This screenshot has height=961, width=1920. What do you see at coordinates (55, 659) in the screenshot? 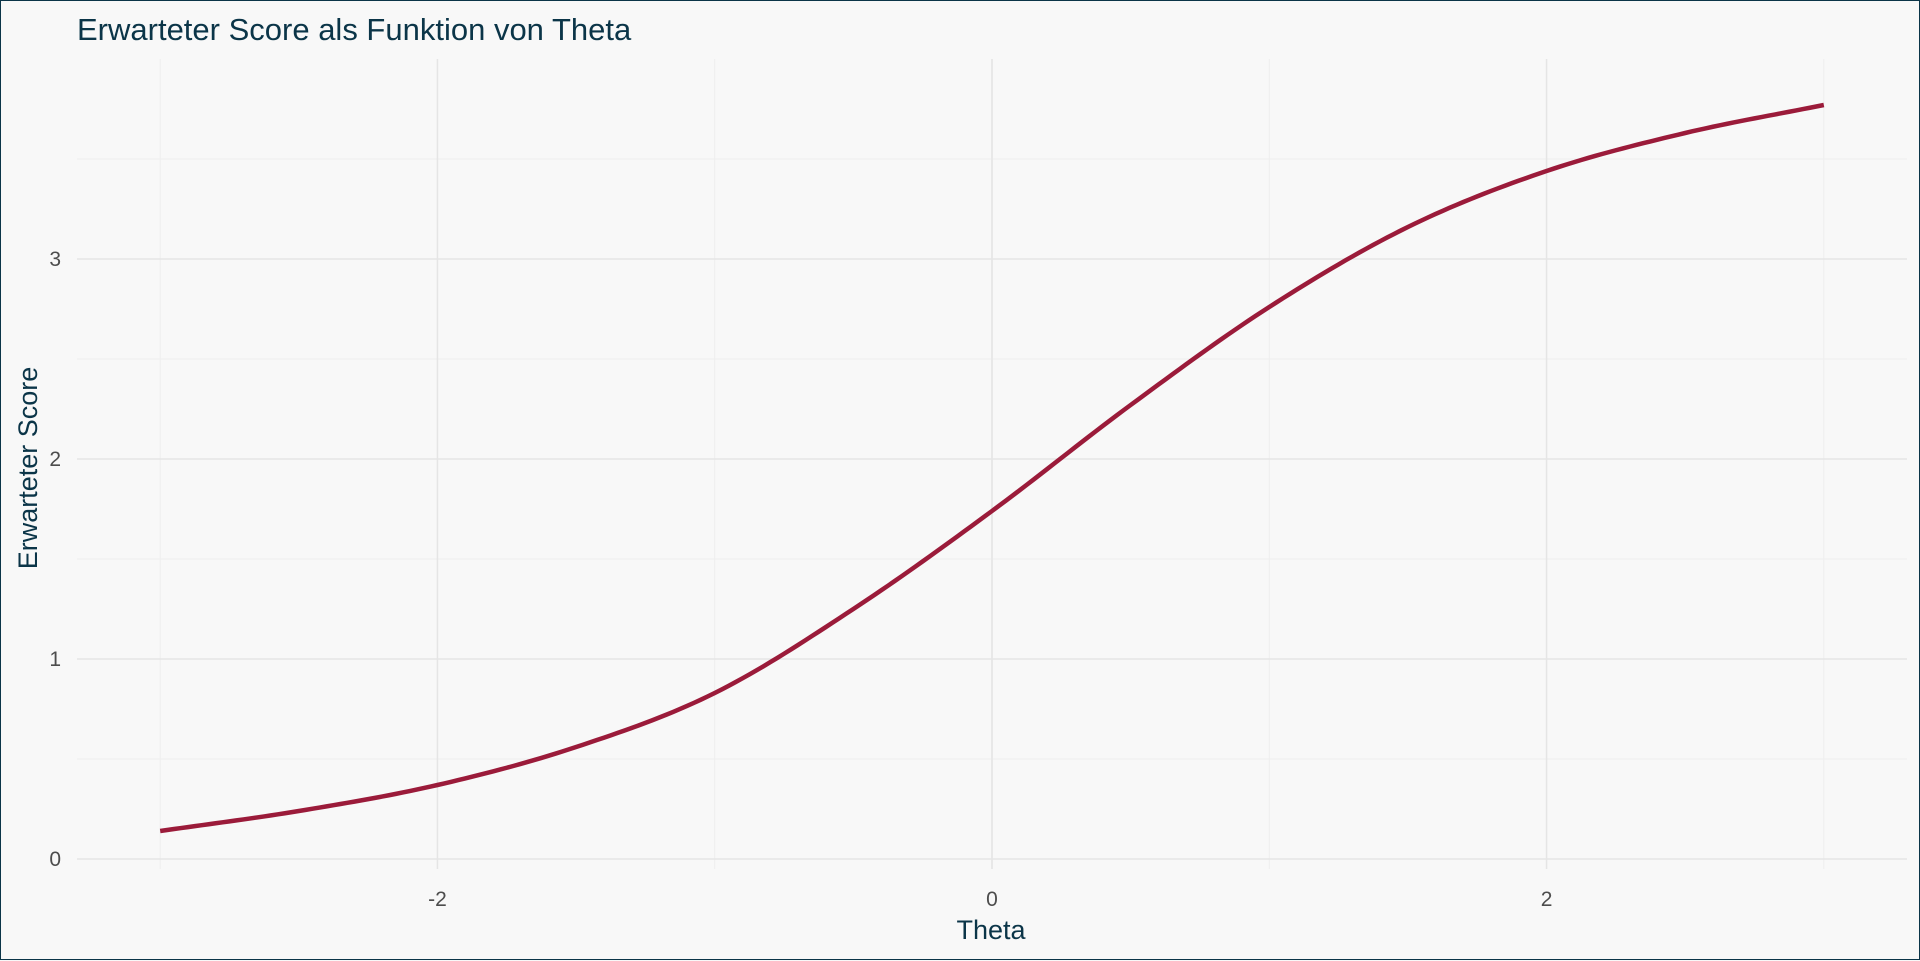
I see `y-tick-label: 1` at bounding box center [55, 659].